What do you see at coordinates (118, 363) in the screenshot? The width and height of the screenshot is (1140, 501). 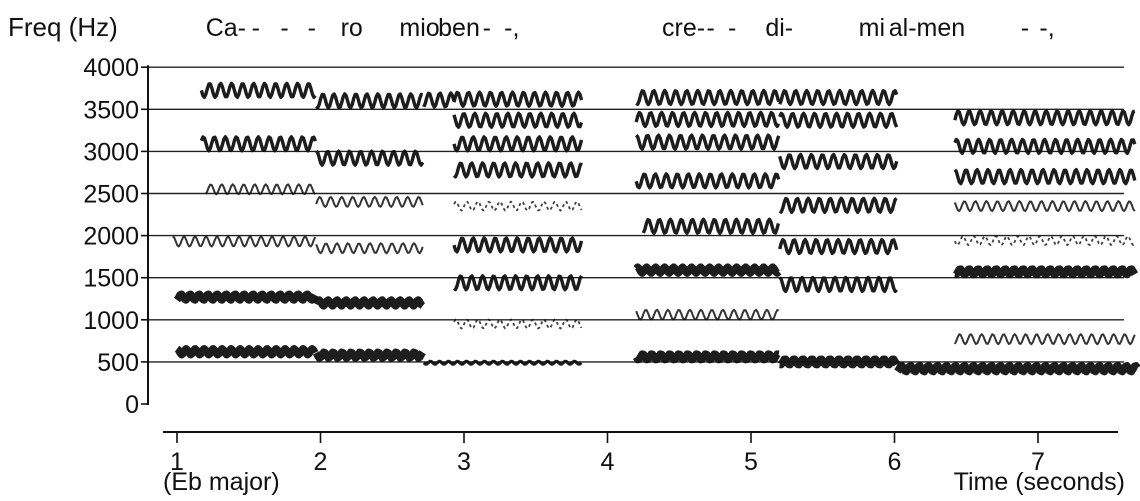 I see `y-tick-label: 500` at bounding box center [118, 363].